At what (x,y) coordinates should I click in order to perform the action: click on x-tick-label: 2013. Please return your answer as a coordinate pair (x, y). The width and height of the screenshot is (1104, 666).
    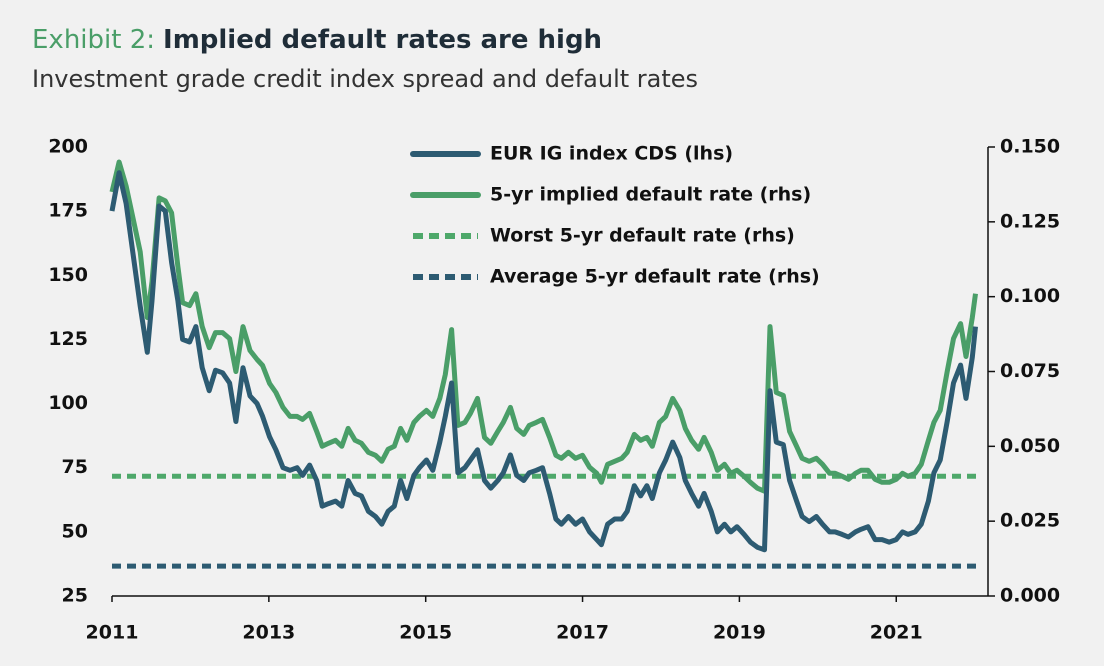
    Looking at the image, I should click on (268, 633).